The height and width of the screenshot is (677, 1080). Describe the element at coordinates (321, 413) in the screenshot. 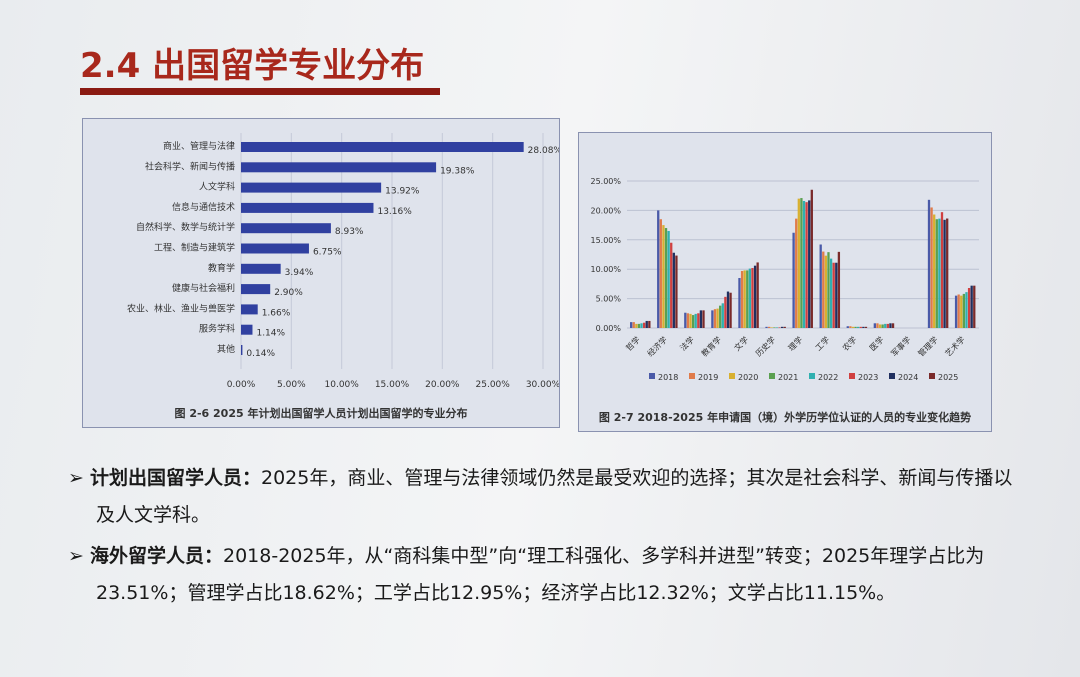

I see `chart-caption: 图 2-6 2025 年计划出国留学人员计划出国留学的专业分布` at that location.